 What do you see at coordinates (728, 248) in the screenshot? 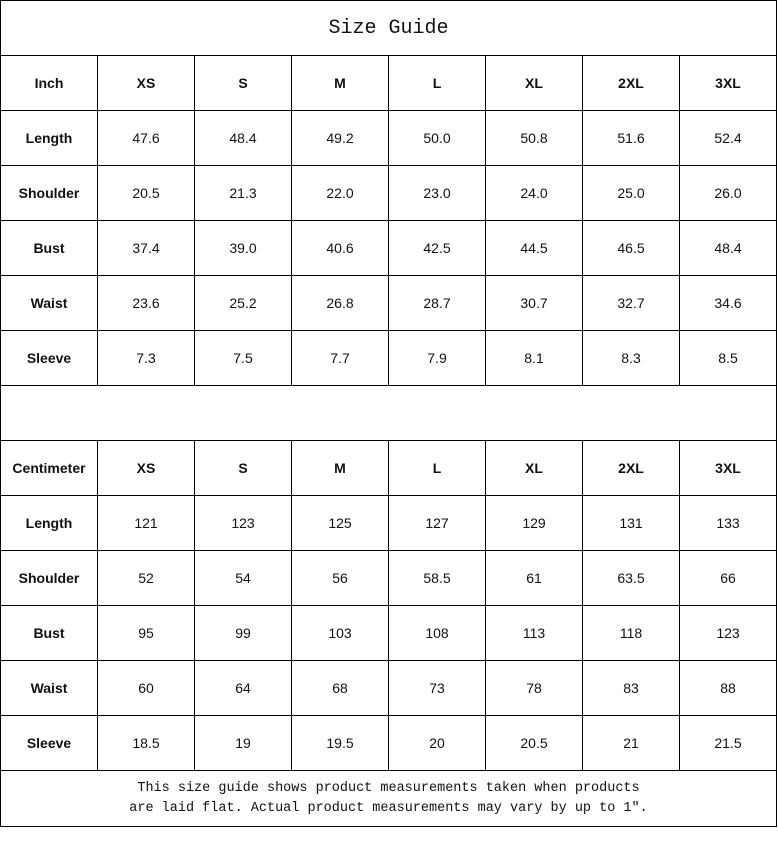
I see `measurement-cell: 48.4` at bounding box center [728, 248].